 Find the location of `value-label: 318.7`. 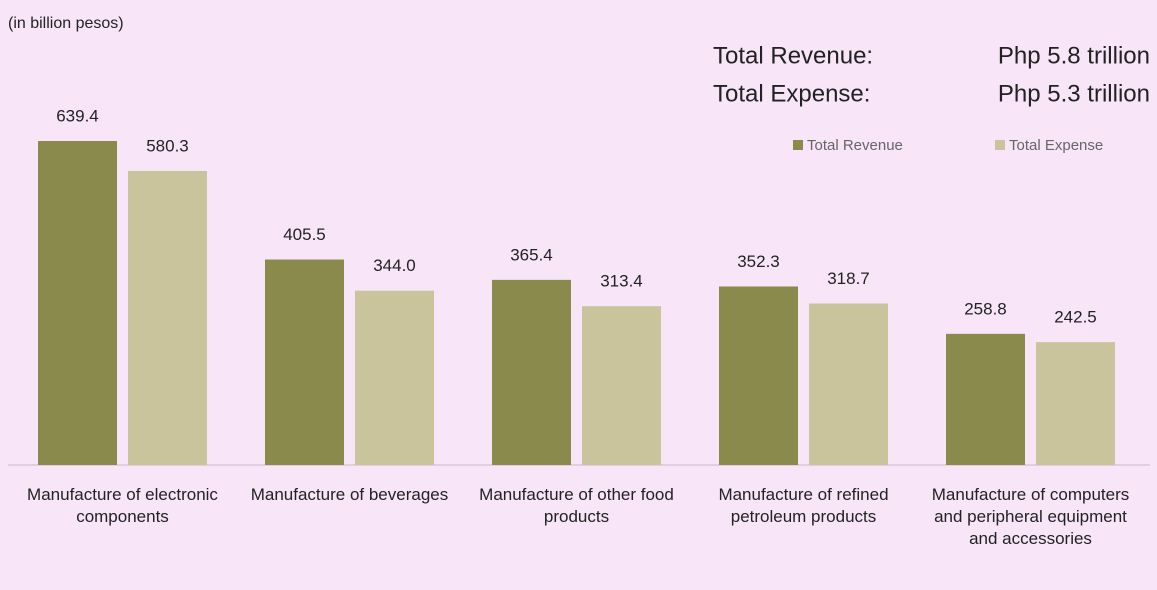

value-label: 318.7 is located at coordinates (848, 278).